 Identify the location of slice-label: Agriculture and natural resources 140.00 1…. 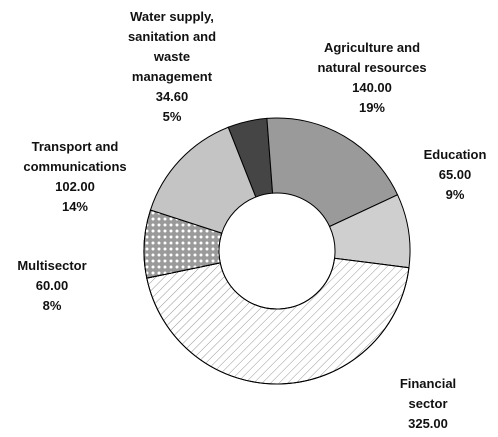
(371, 78).